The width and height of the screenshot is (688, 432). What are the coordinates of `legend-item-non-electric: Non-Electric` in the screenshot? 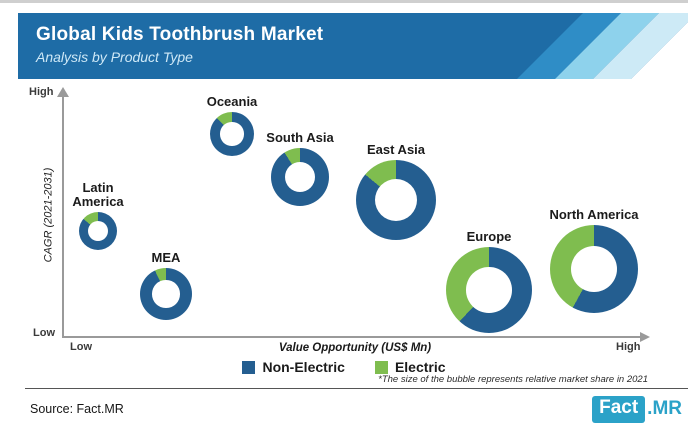 It's located at (293, 367).